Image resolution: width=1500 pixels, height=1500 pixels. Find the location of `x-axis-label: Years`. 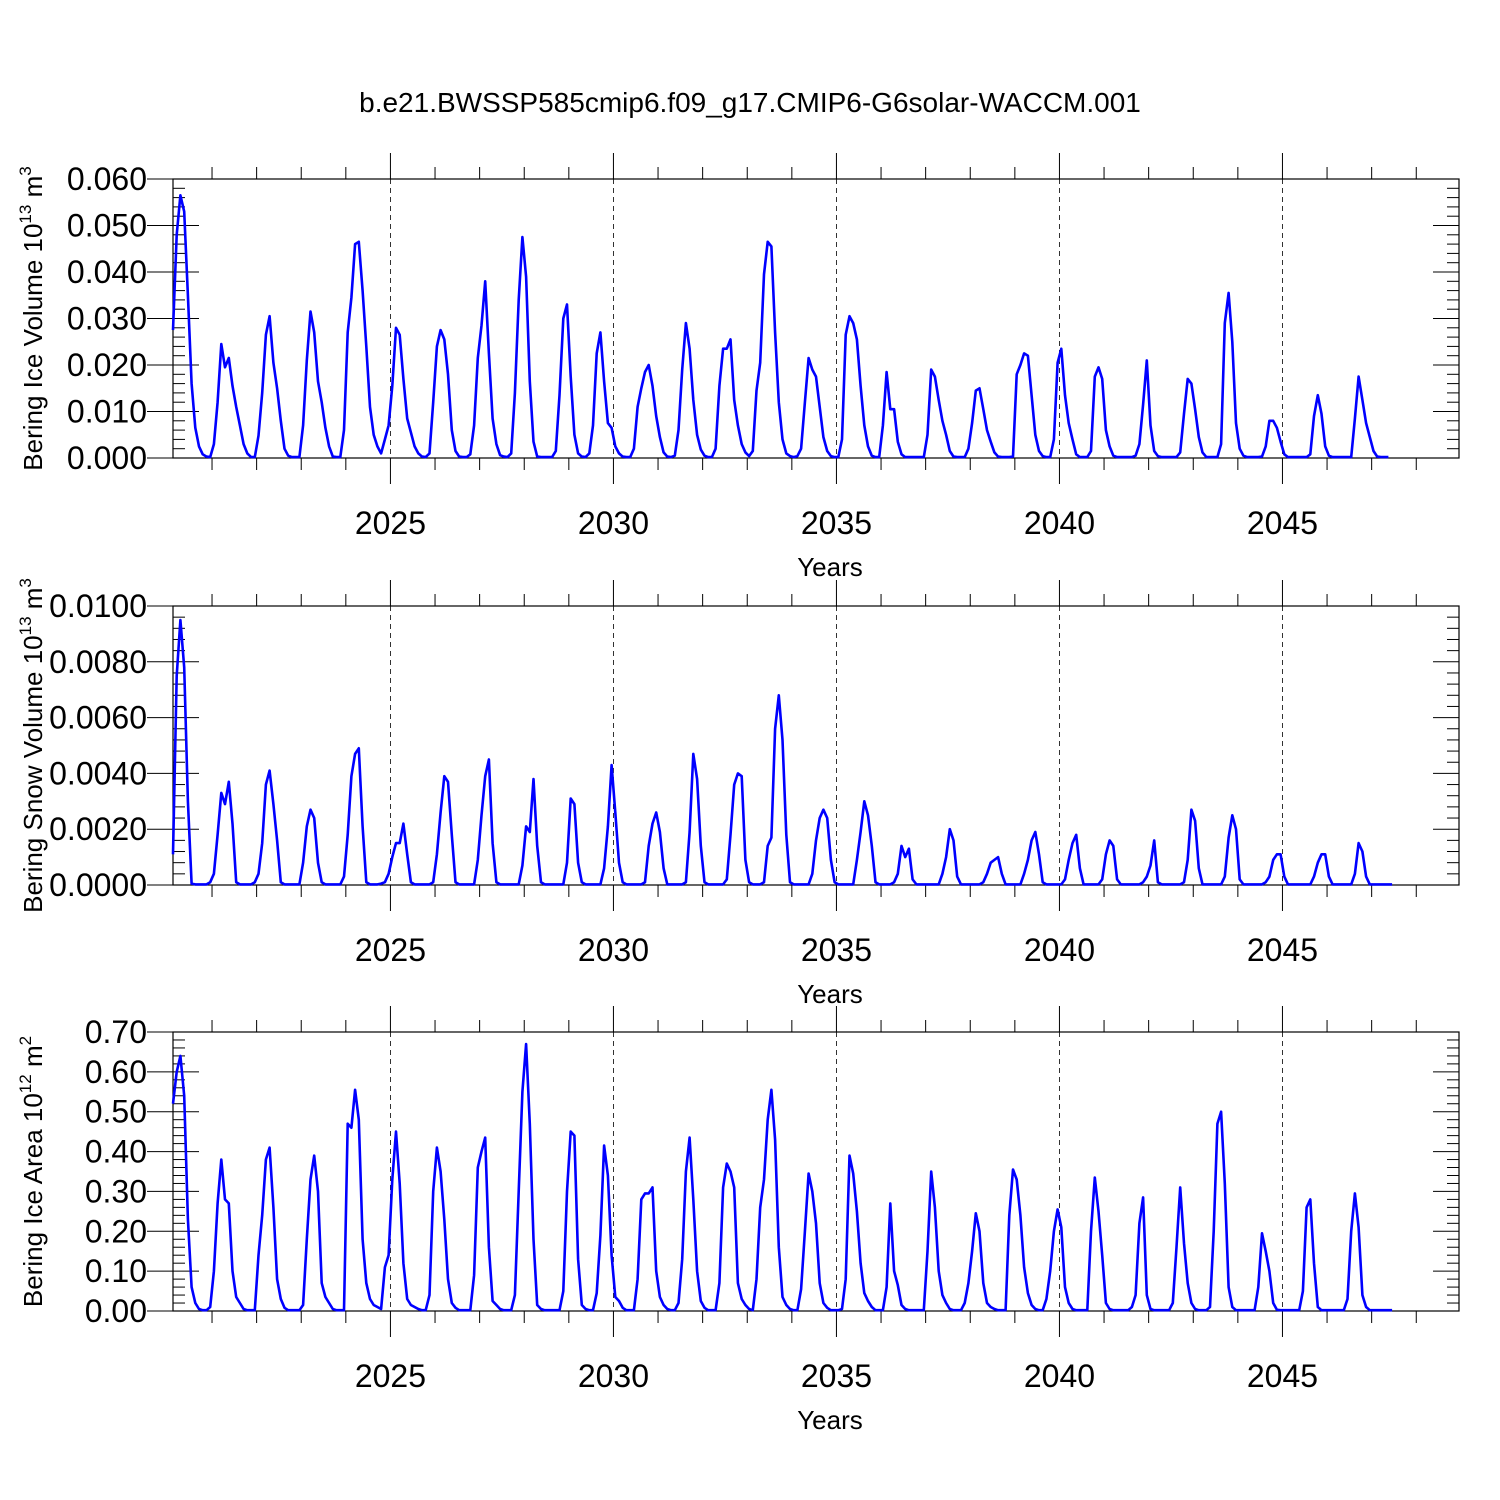

x-axis-label: Years is located at coordinates (830, 994).